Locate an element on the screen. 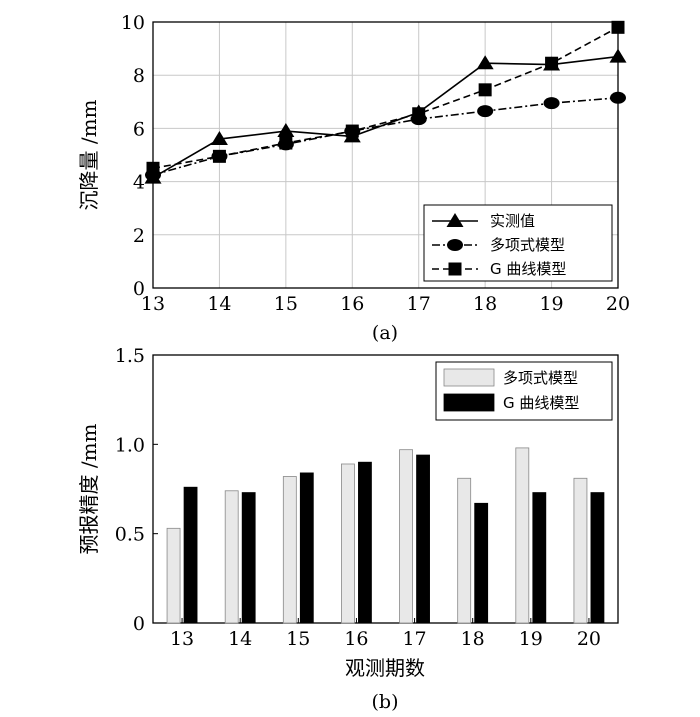  x-tick-label-b: 15 is located at coordinates (298, 639).